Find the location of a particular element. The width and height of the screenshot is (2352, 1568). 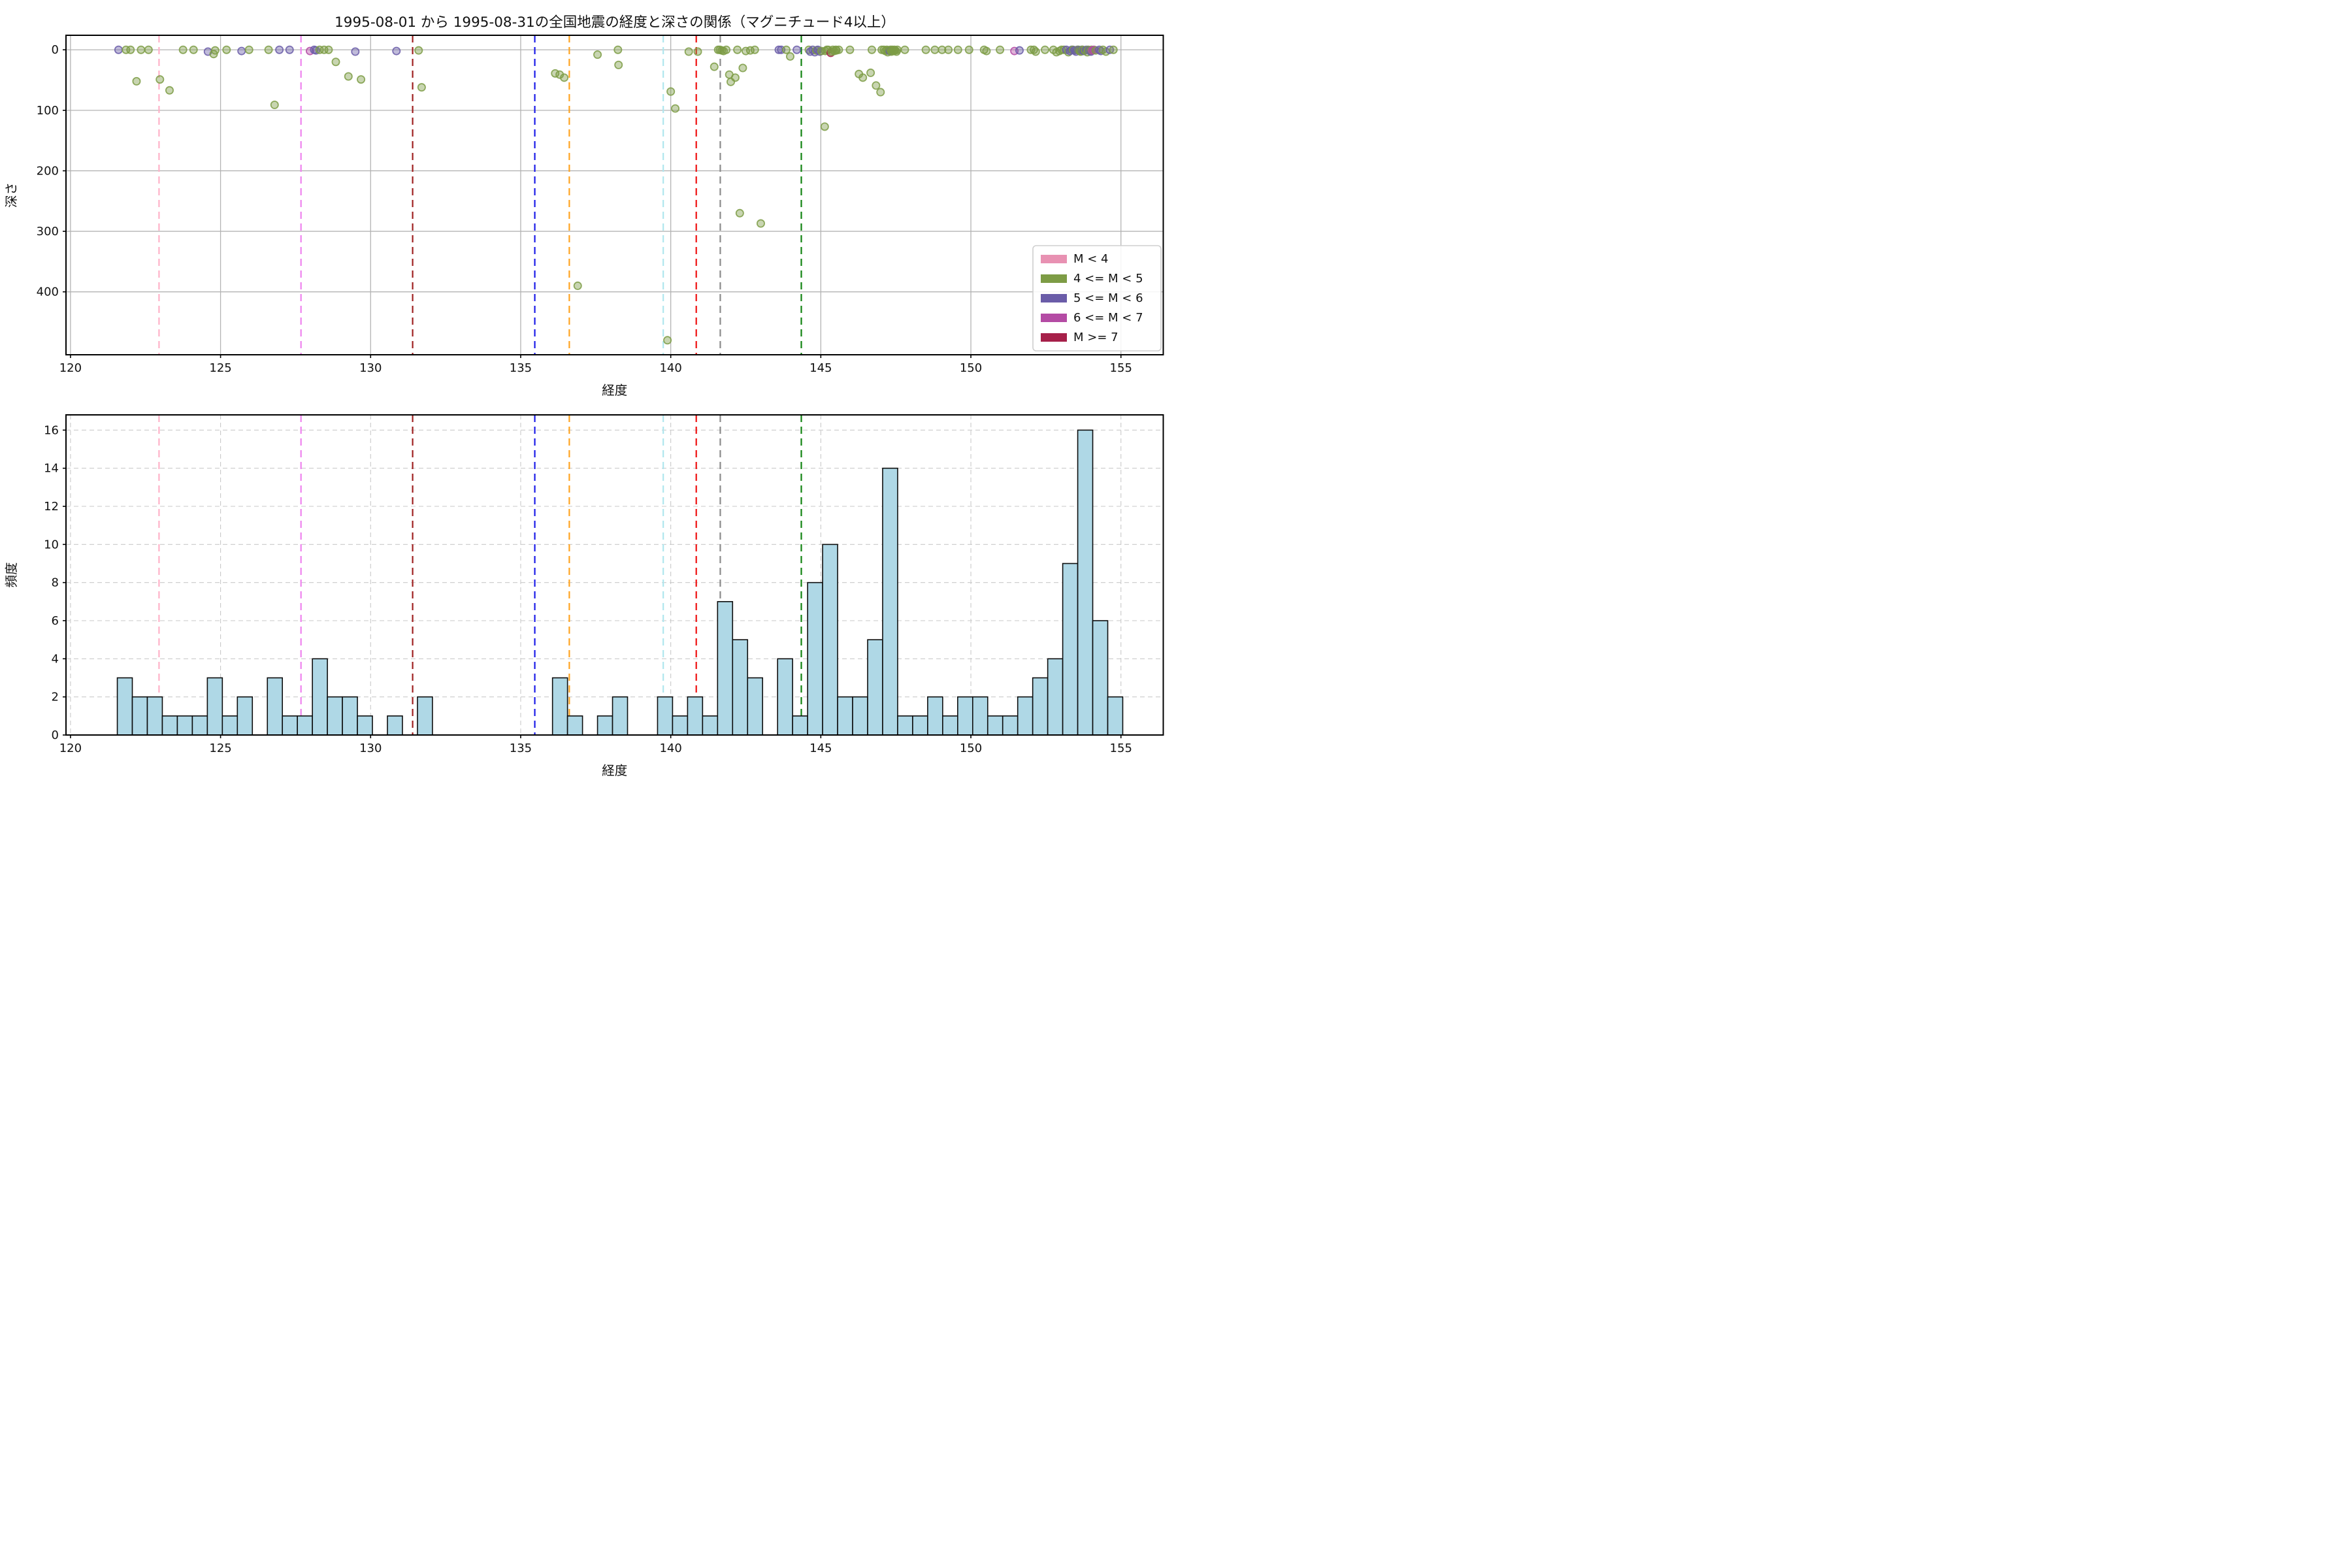

x-axis-label: 経度 is located at coordinates (614, 770).